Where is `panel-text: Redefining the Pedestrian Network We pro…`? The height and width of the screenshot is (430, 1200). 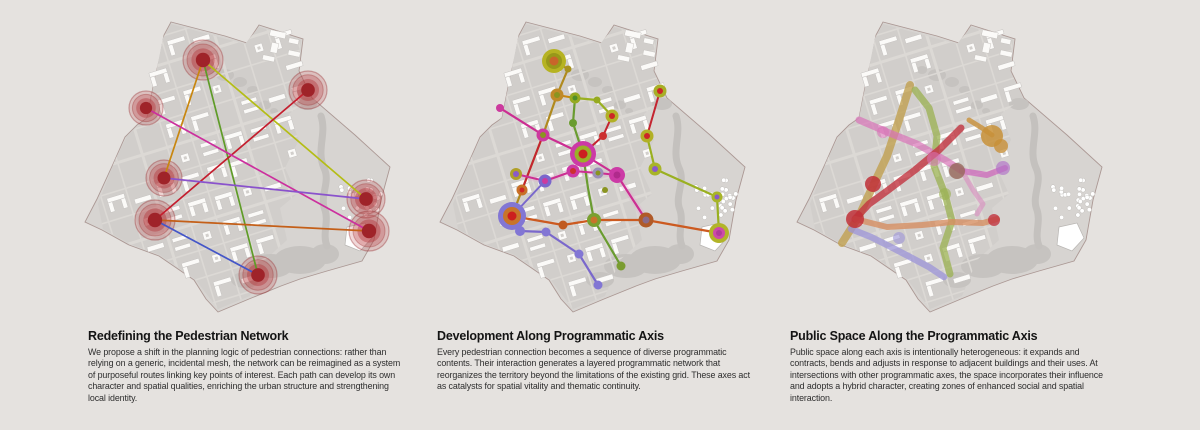
panel-text: Redefining the Pedestrian Network We pro… is located at coordinates (253, 367).